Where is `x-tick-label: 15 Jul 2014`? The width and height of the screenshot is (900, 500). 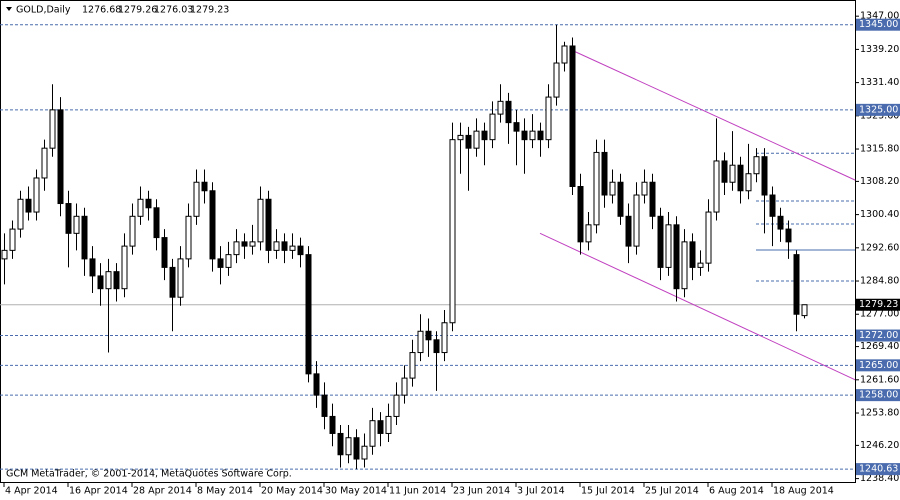 x-tick-label: 15 Jul 2014 is located at coordinates (608, 491).